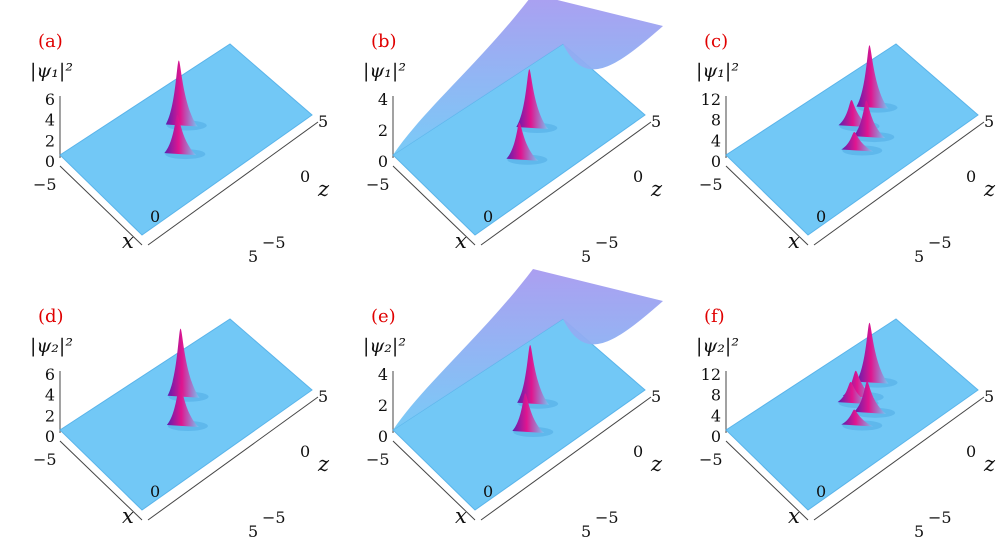 Image resolution: width=1000 pixels, height=550 pixels. I want to click on surface-plot-e: (e) |ψ₂|² 4 2 0 −5 0 5 x 5 0 −5 z, so click(513, 405).